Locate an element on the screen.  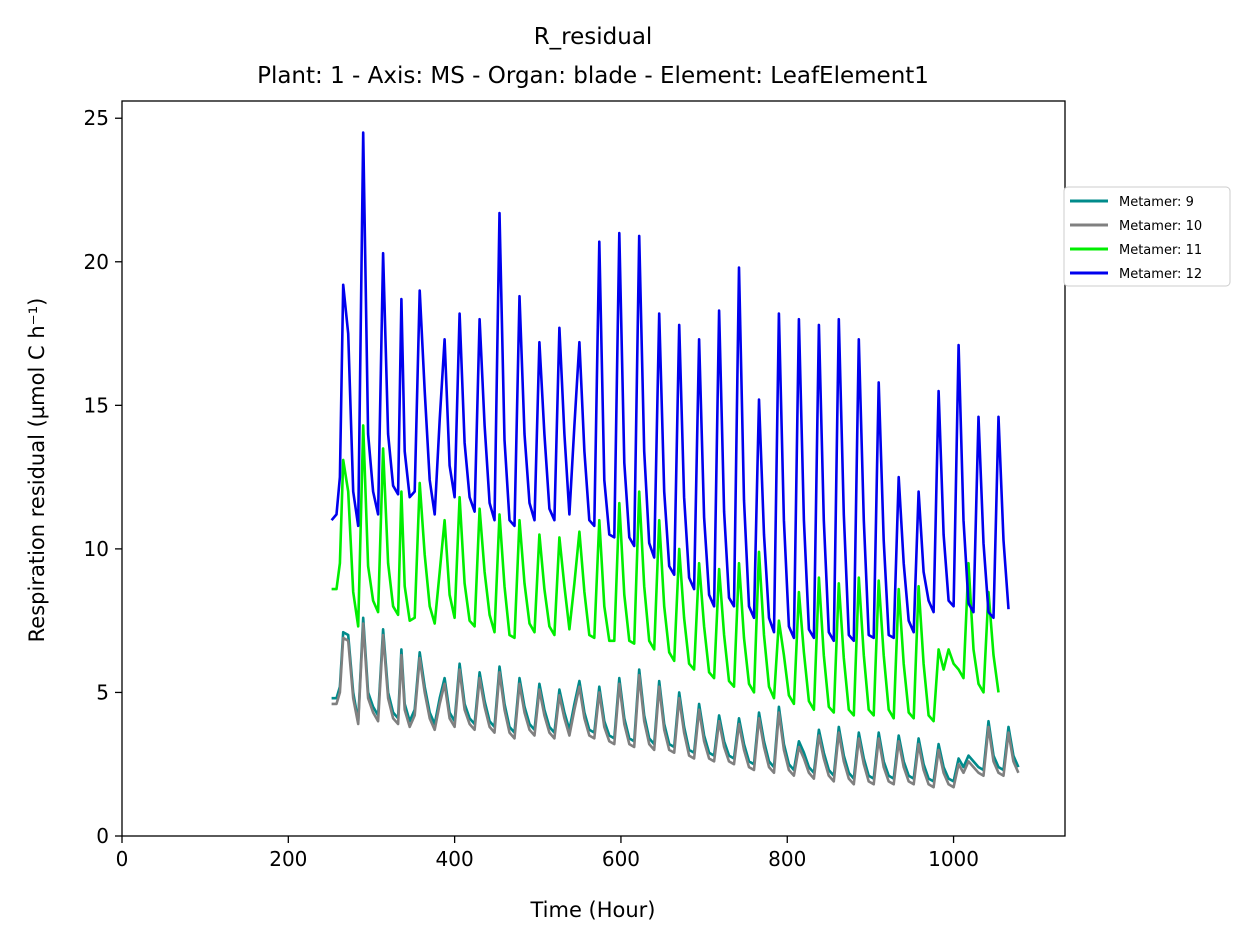
x-axis-label: Time (Hour) is located at coordinates (592, 910).